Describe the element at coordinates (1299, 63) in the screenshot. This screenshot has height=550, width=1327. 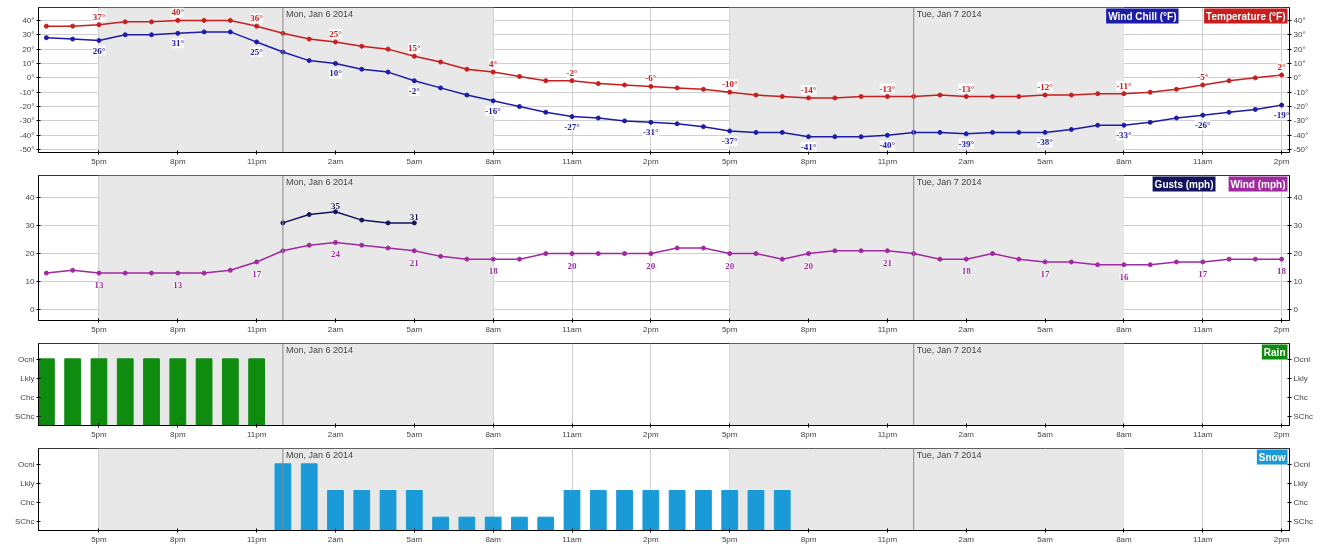
I see `y2-tick-label: 10°` at that location.